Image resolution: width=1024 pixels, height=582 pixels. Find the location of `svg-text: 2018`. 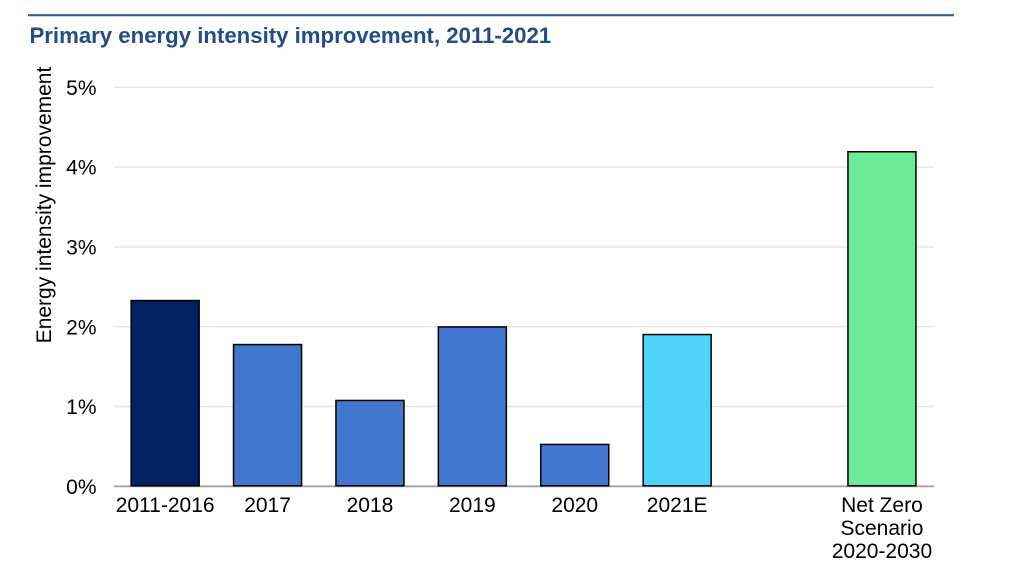

svg-text: 2018 is located at coordinates (370, 505).